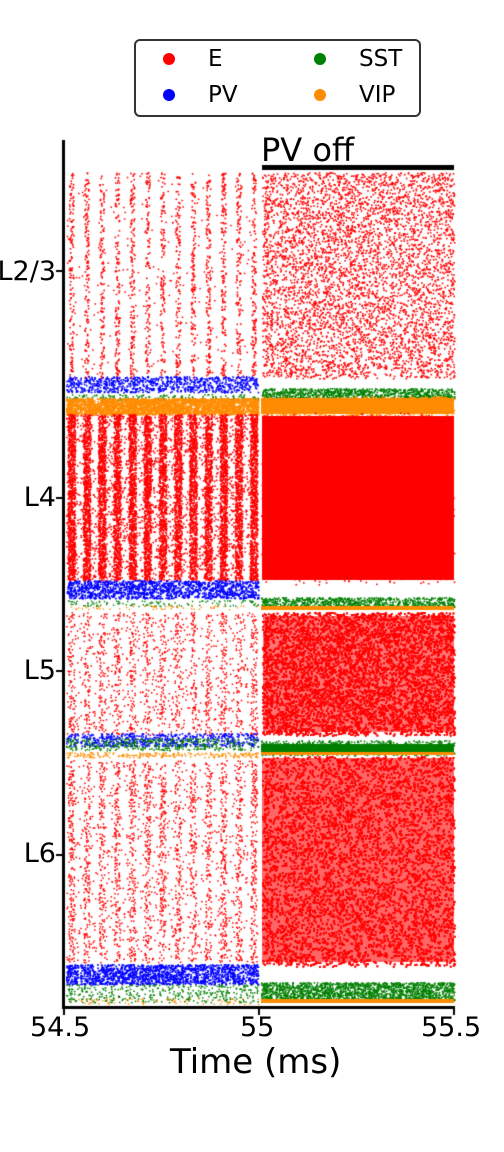 This screenshot has width=504, height=1152. Describe the element at coordinates (223, 95) in the screenshot. I see `legend-label-pv: PV` at that location.